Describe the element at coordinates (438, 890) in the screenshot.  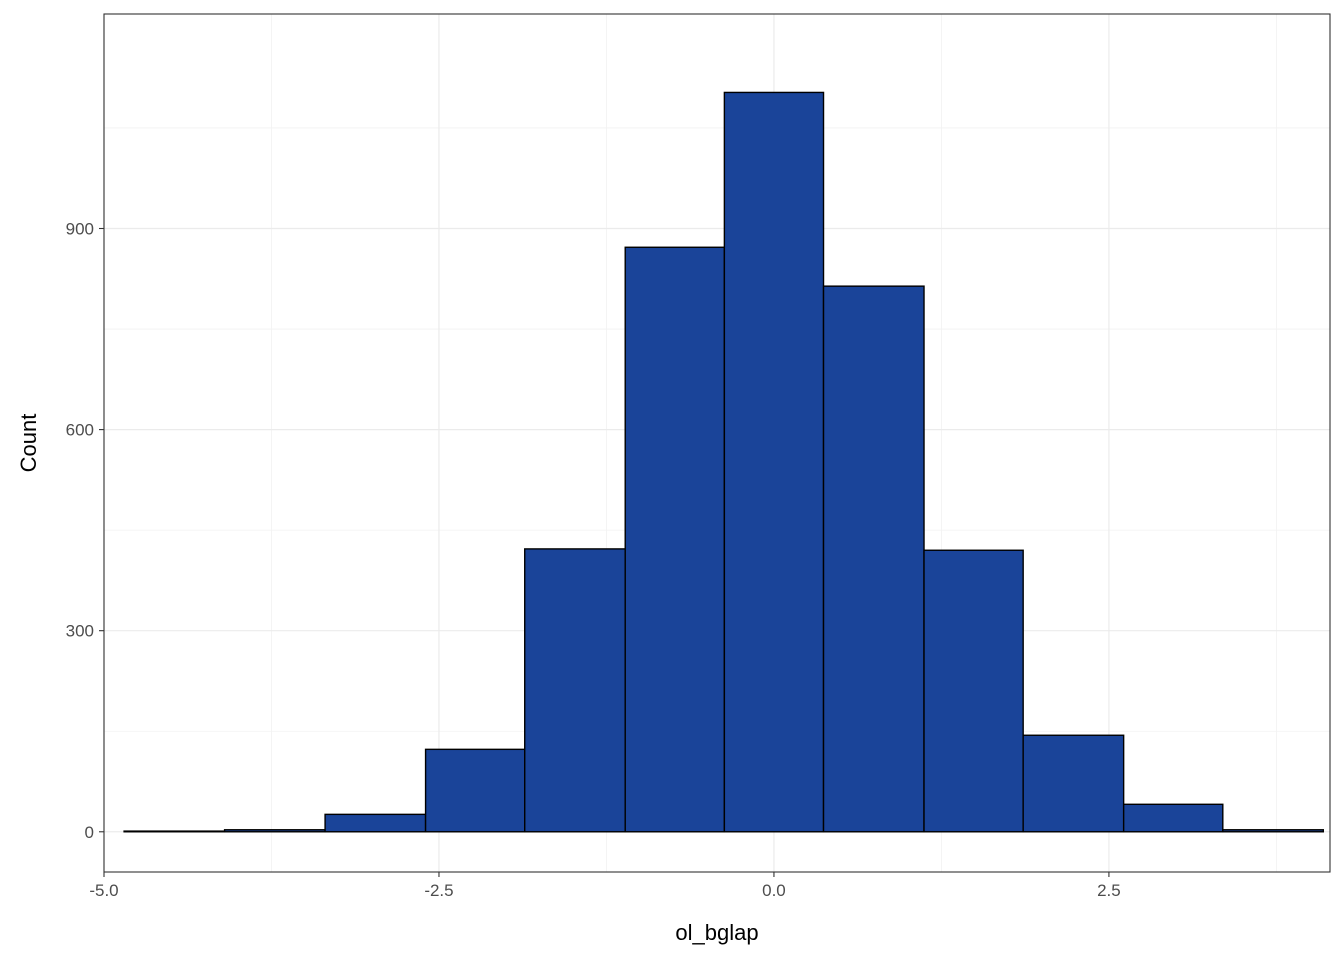
I see `x-tick-label: -2.5` at that location.